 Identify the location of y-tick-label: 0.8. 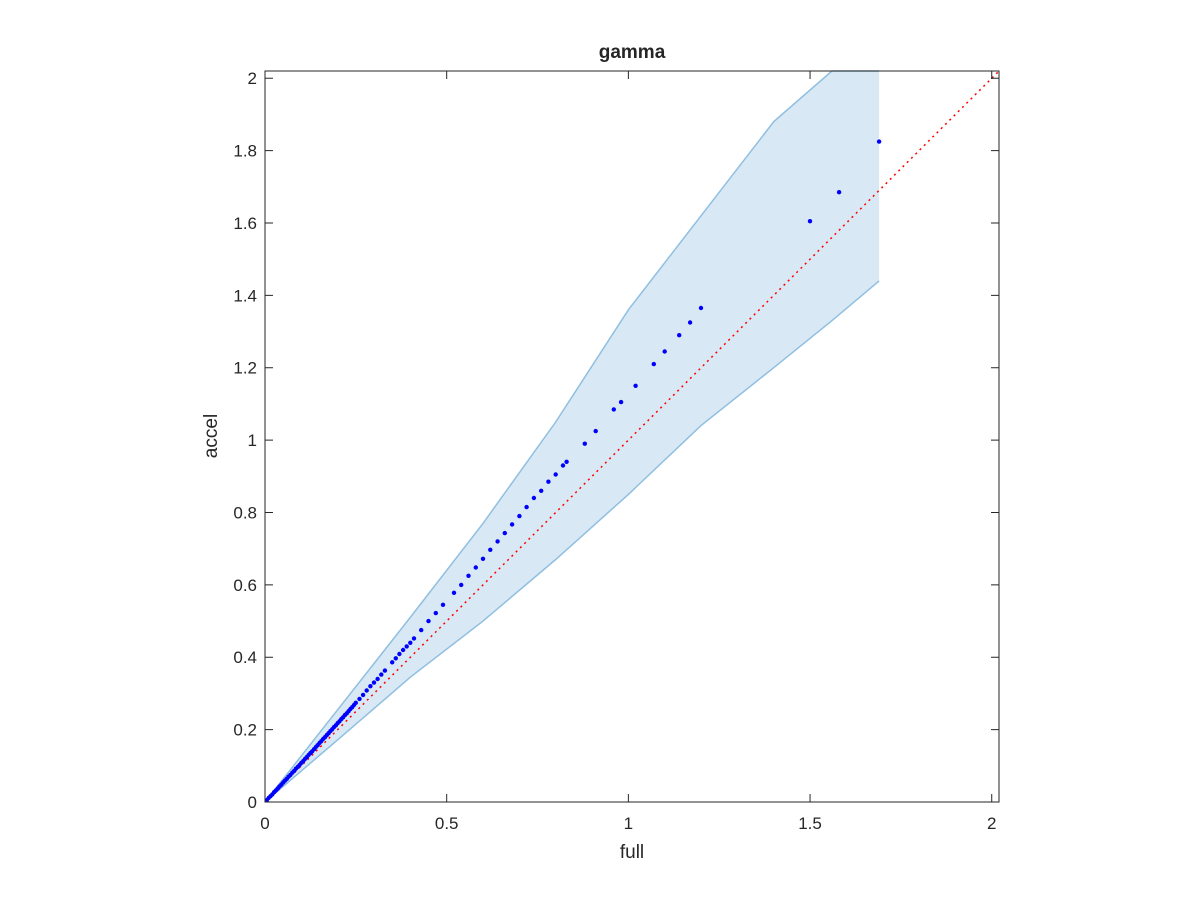
(245, 512).